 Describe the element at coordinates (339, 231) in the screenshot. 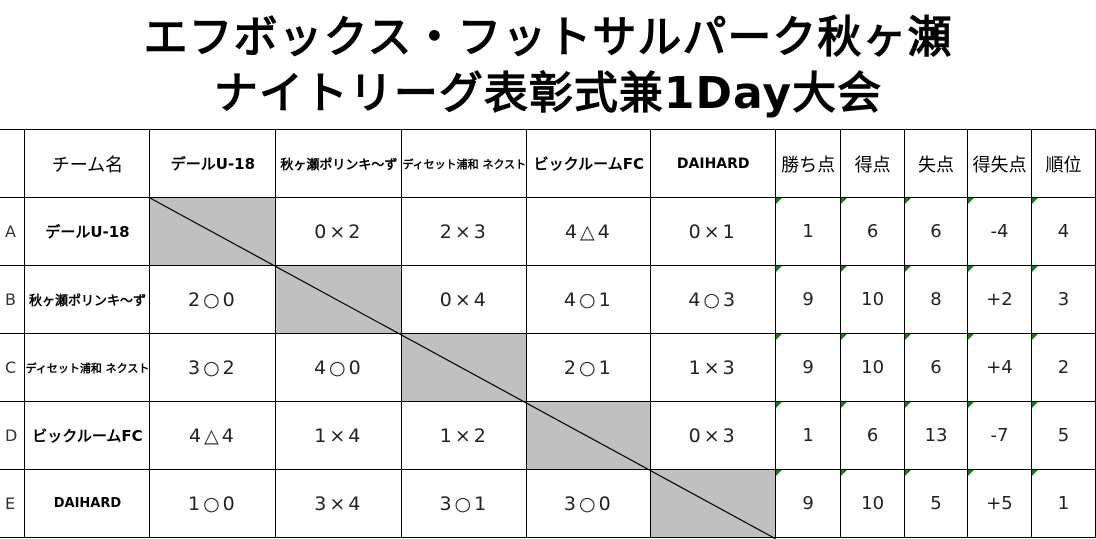

I see `match-result: 0×2` at that location.